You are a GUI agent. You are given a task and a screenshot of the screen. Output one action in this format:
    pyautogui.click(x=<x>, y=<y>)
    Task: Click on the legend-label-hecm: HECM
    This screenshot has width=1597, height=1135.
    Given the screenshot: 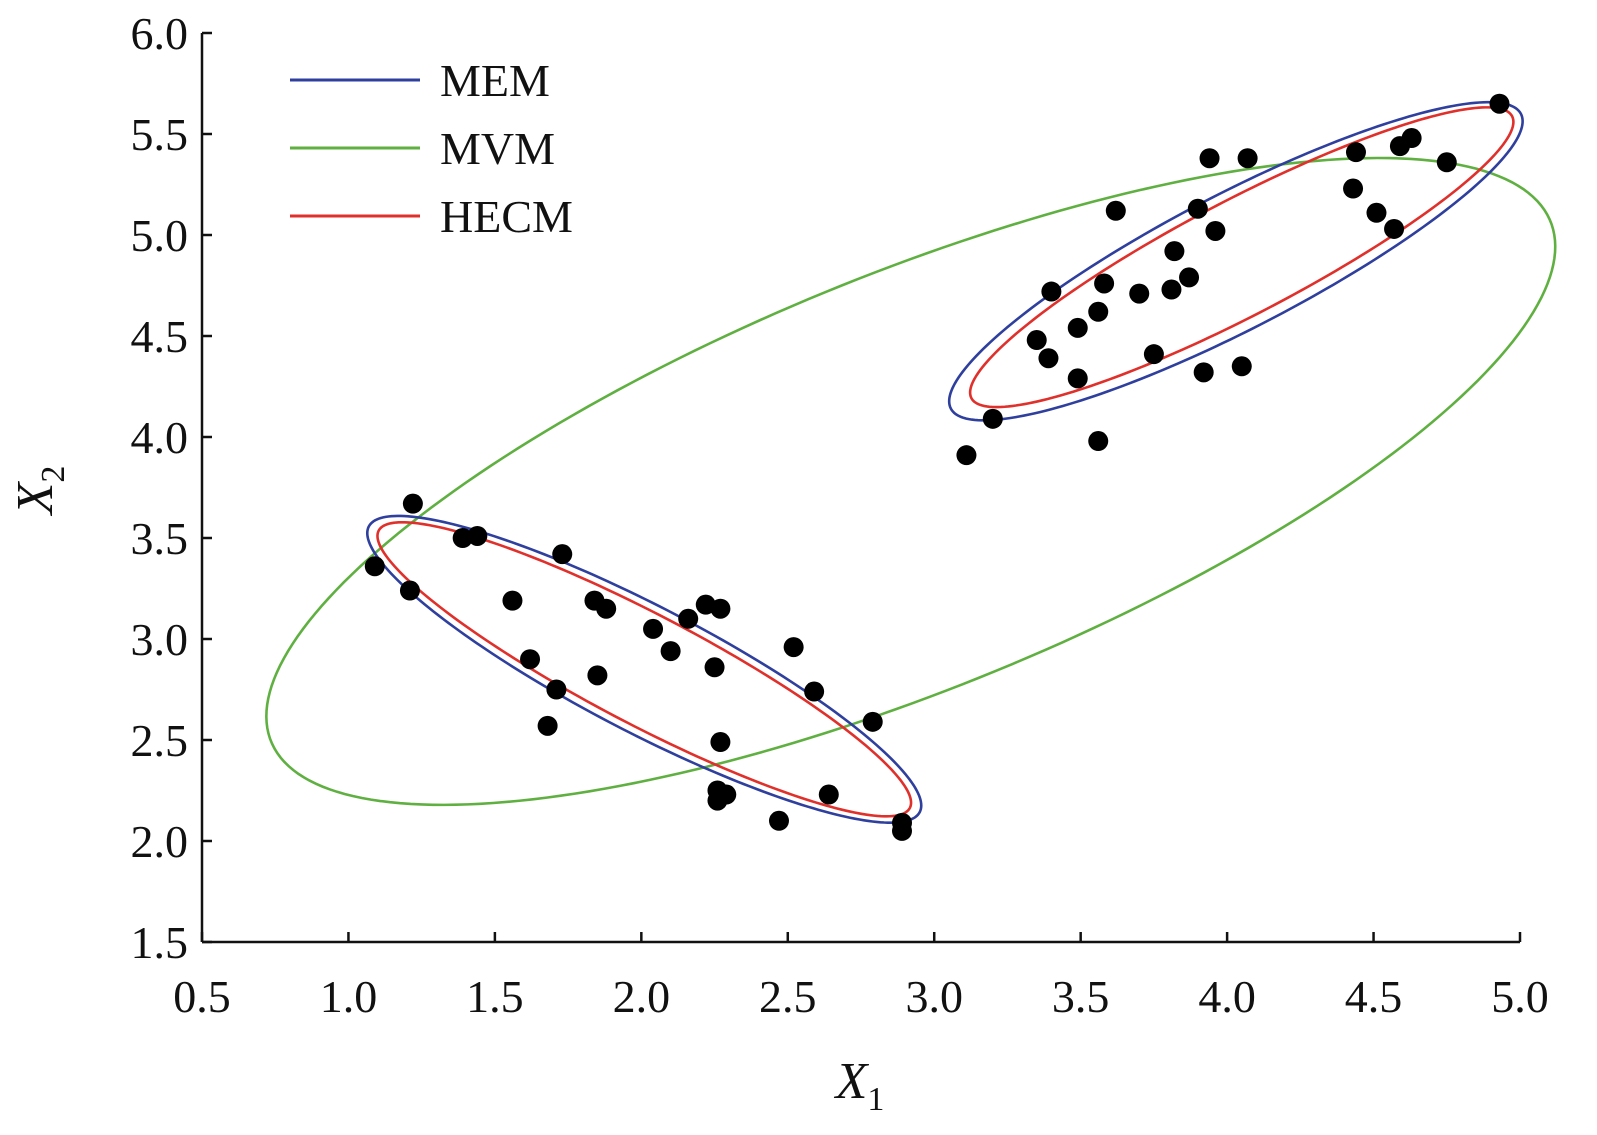 What is the action you would take?
    pyautogui.click(x=506, y=216)
    